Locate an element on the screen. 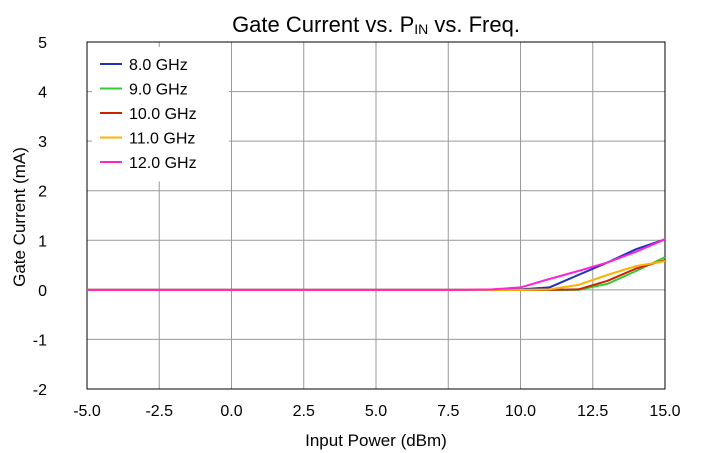 The image size is (703, 453). legend-item-label: 8.0 GHz is located at coordinates (158, 65).